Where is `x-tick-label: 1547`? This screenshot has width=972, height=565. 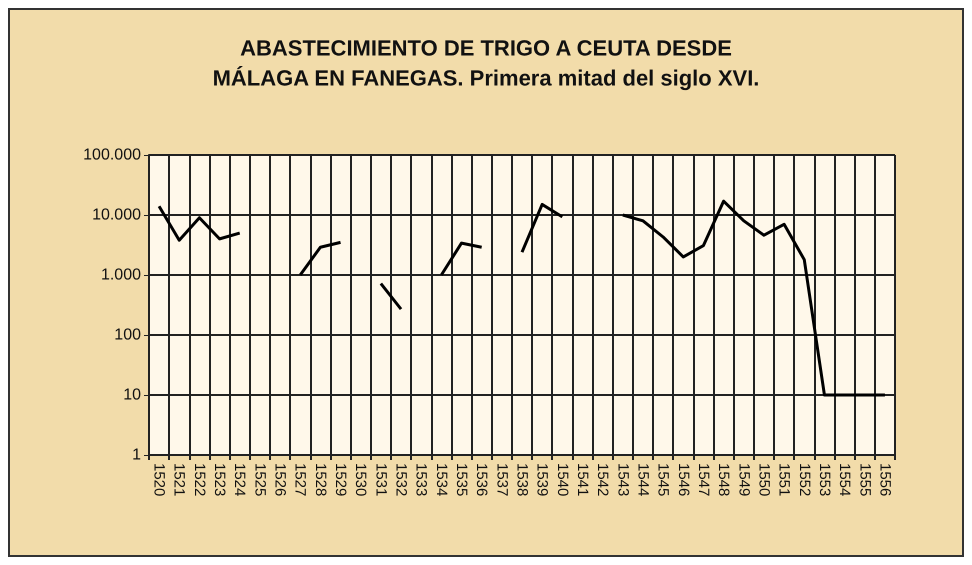
x-tick-label: 1547 is located at coordinates (703, 479).